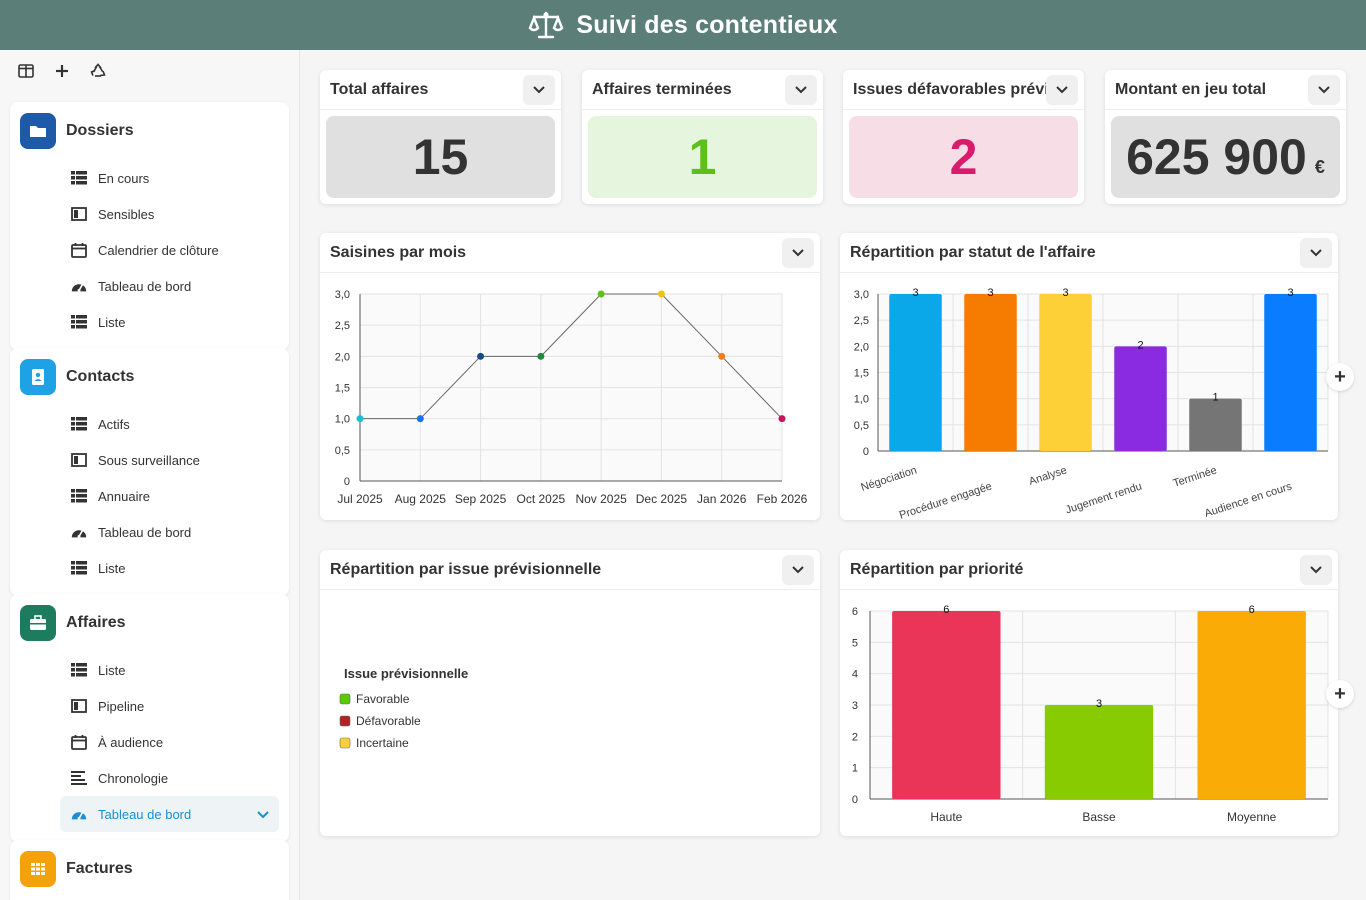 The width and height of the screenshot is (1366, 900). I want to click on sidebar-item-sous-surveillance: Sous surveillance, so click(149, 460).